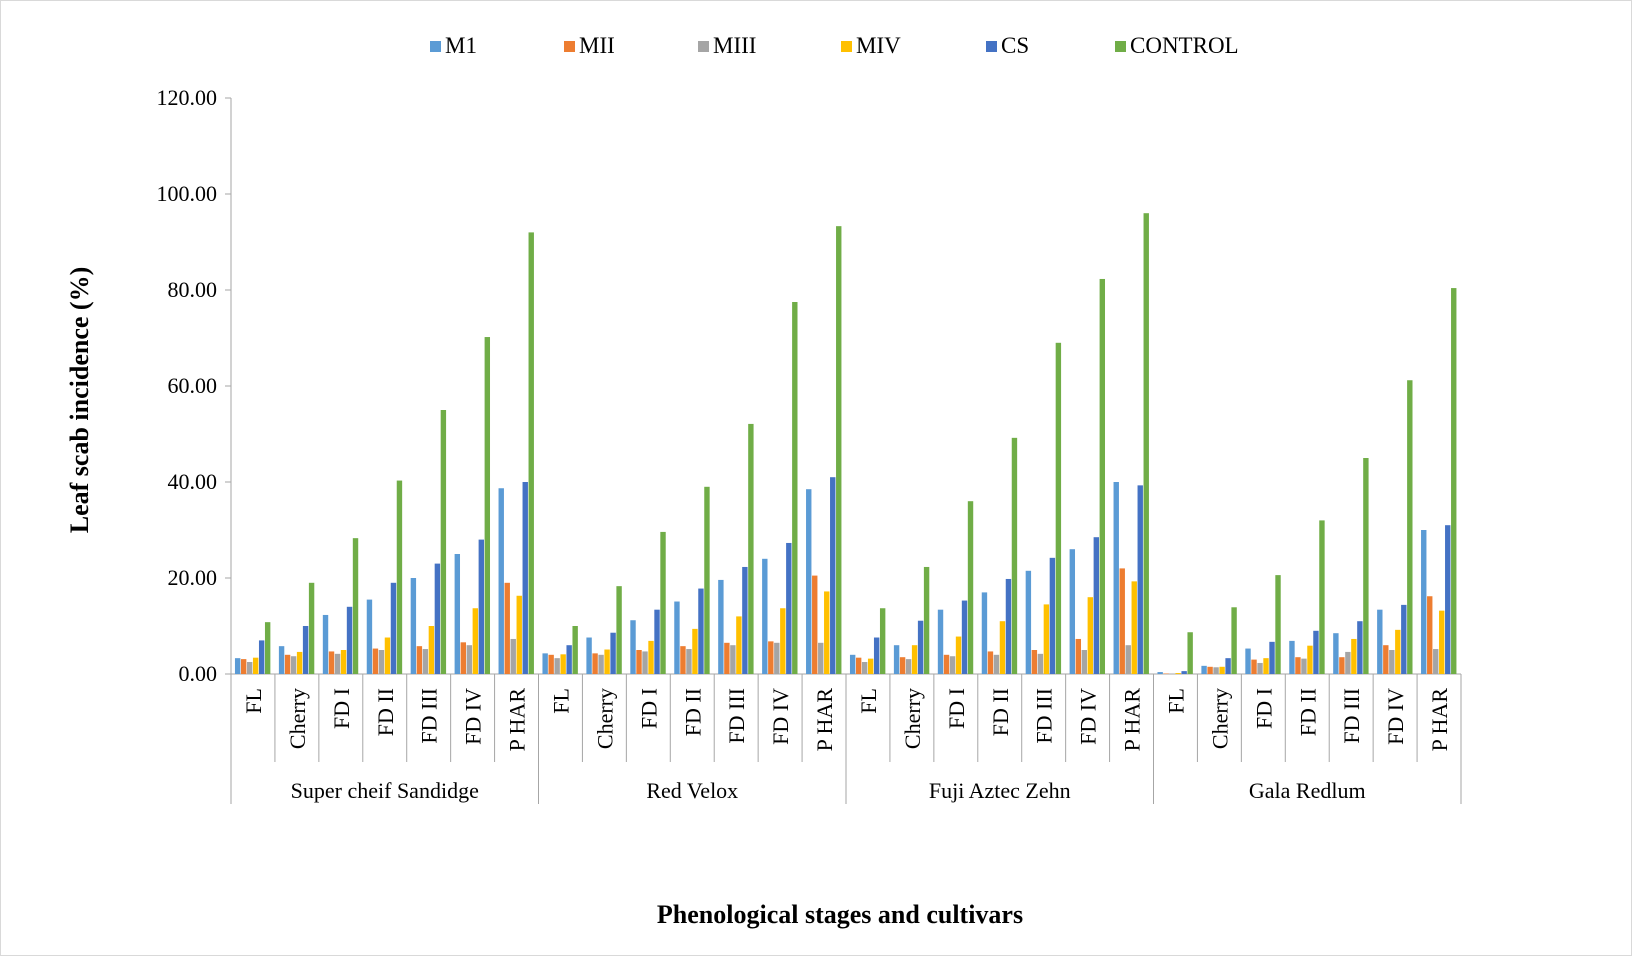 The width and height of the screenshot is (1632, 956). What do you see at coordinates (198, 673) in the screenshot?
I see `y-tick-label: 0.00` at bounding box center [198, 673].